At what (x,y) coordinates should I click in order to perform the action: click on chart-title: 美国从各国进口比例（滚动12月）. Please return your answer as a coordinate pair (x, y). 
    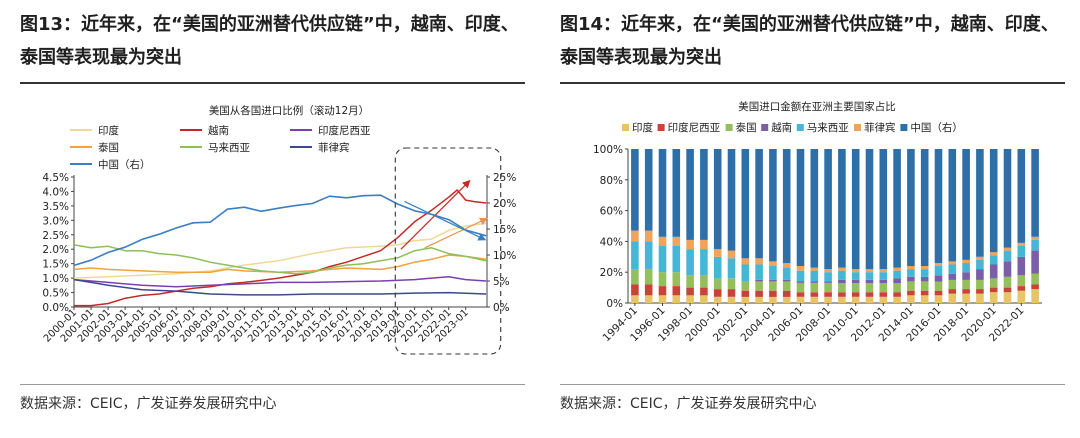
    Looking at the image, I should click on (289, 110).